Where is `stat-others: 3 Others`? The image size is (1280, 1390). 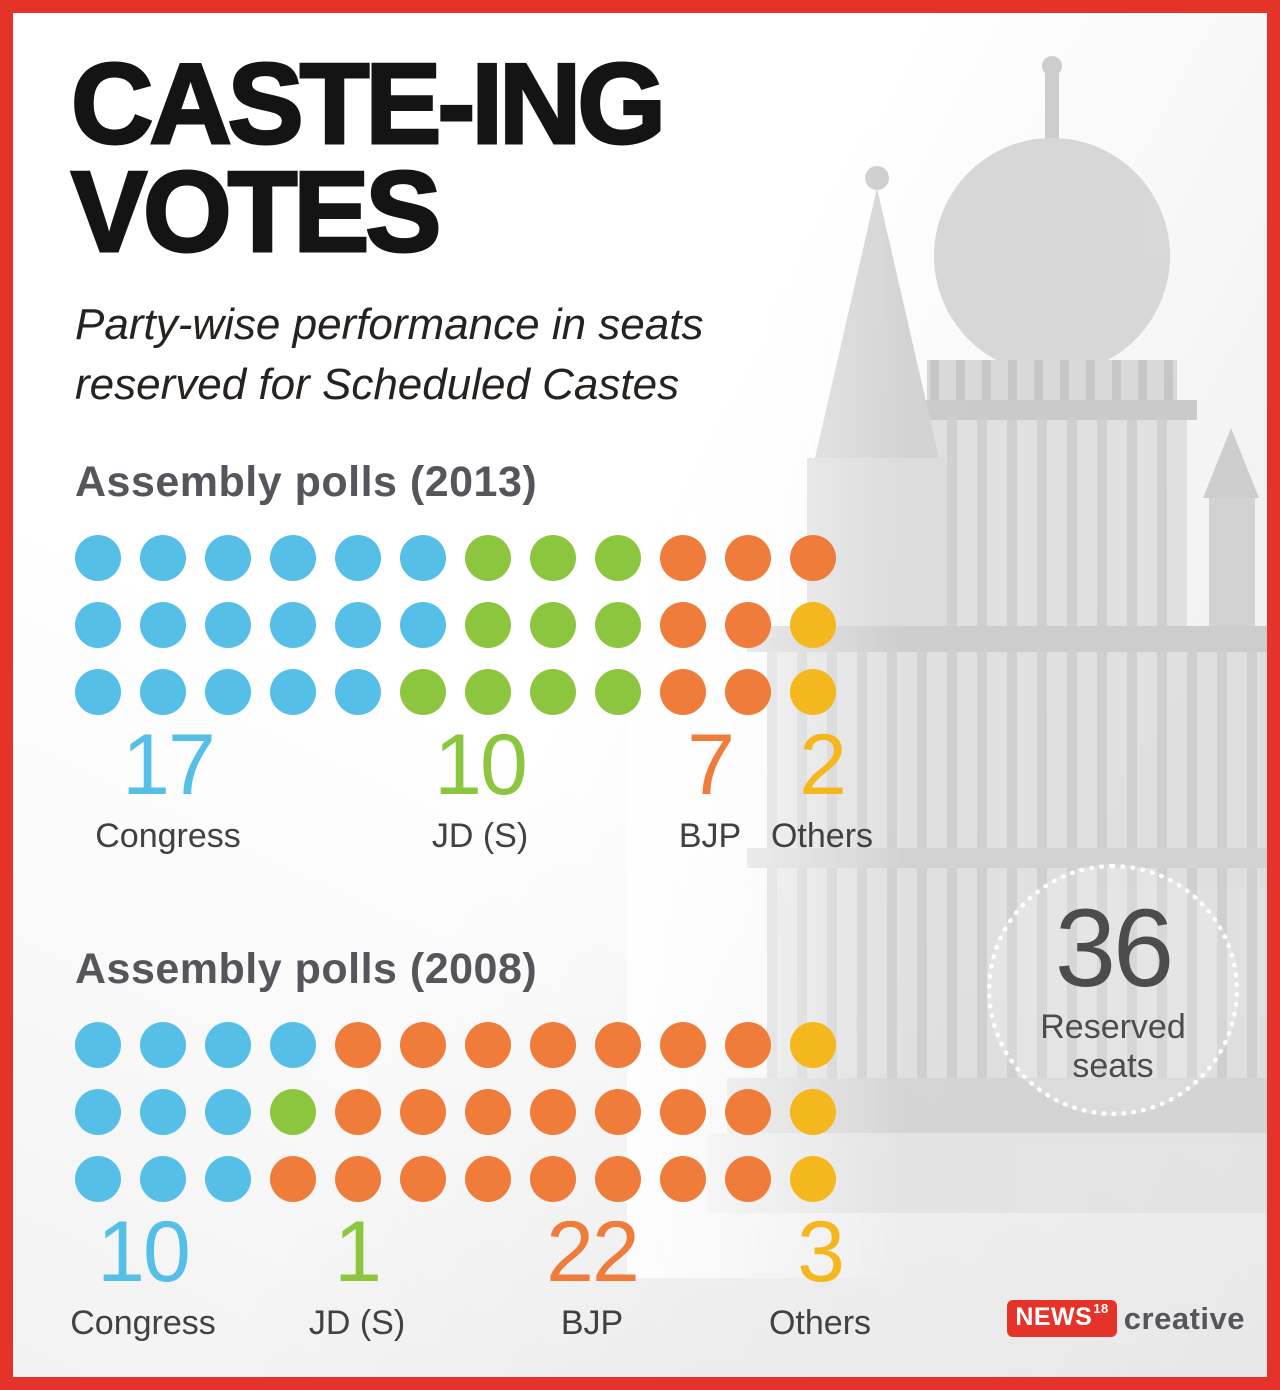
stat-others: 3 Others is located at coordinates (820, 1273).